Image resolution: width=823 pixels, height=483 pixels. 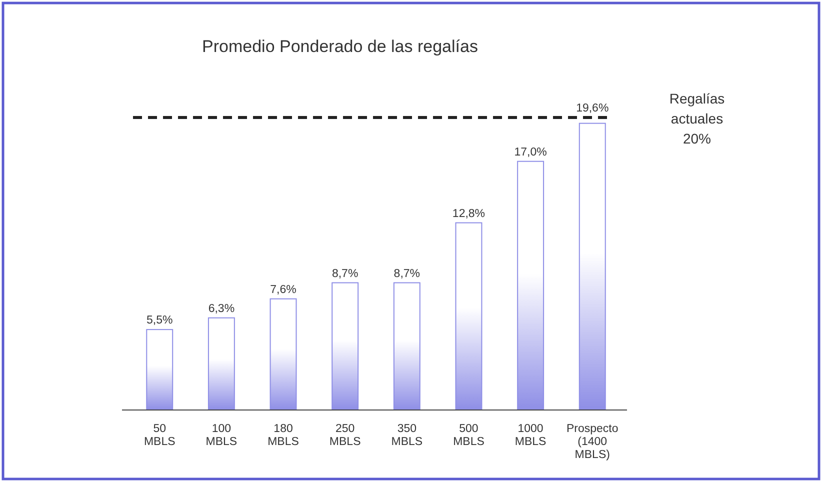 I want to click on x-tick-label: 180 MBLS, so click(x=284, y=435).